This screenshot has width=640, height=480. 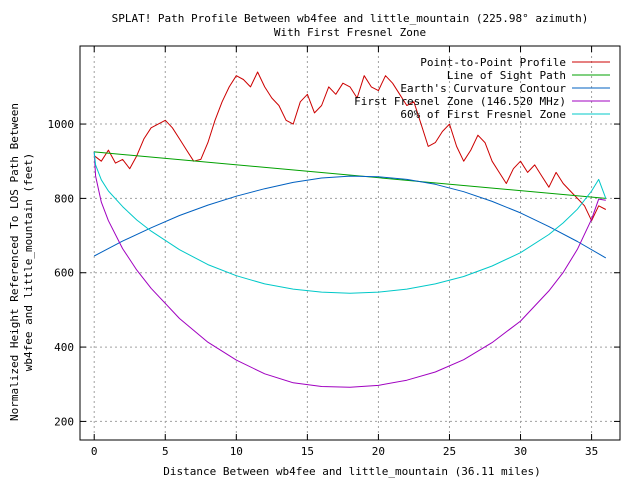 I want to click on y-tick-label: 600, so click(x=64, y=273).